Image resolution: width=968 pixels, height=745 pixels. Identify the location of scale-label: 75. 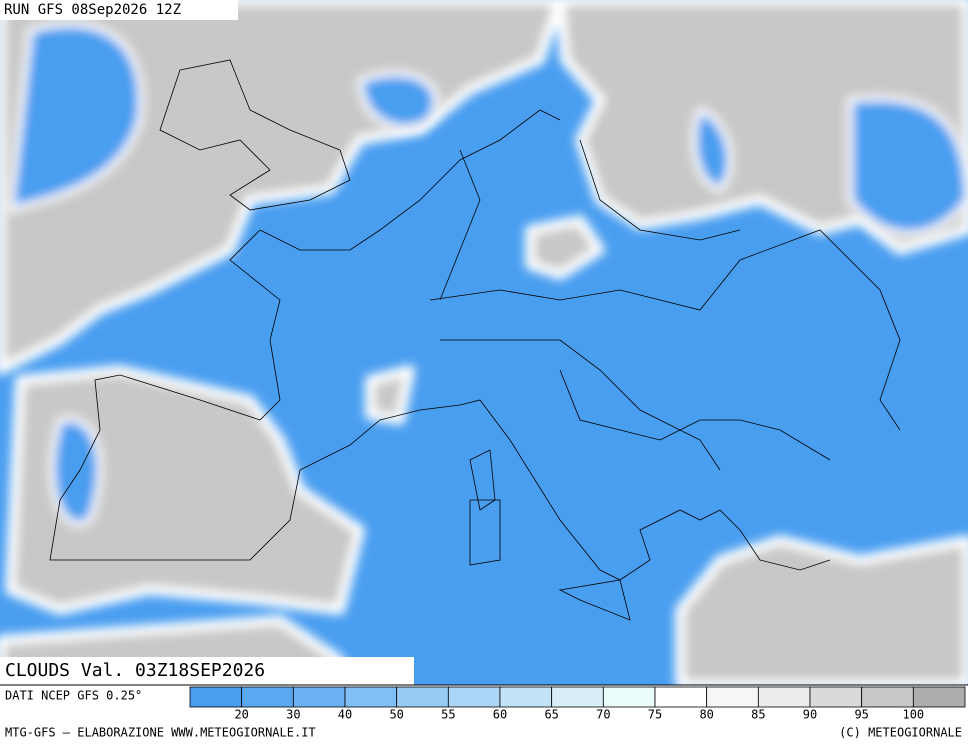
(655, 715).